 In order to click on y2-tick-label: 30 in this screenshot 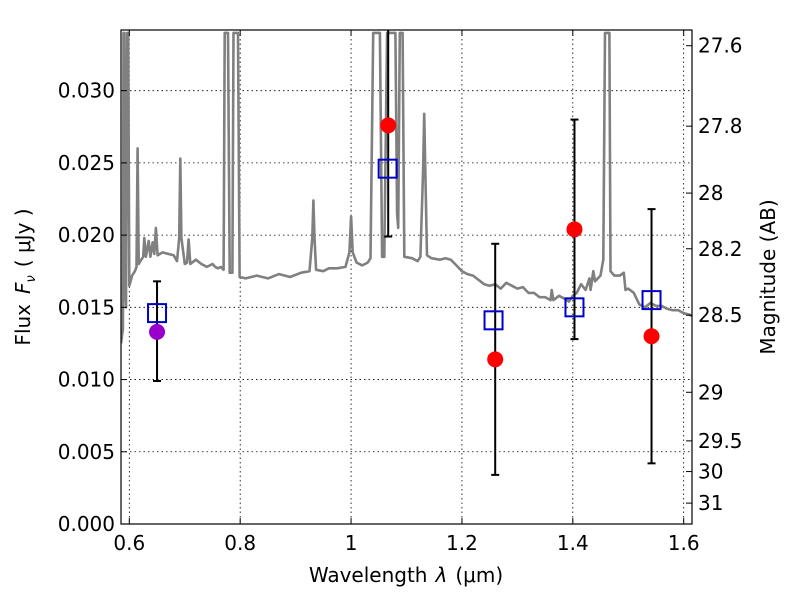, I will do `click(710, 472)`.